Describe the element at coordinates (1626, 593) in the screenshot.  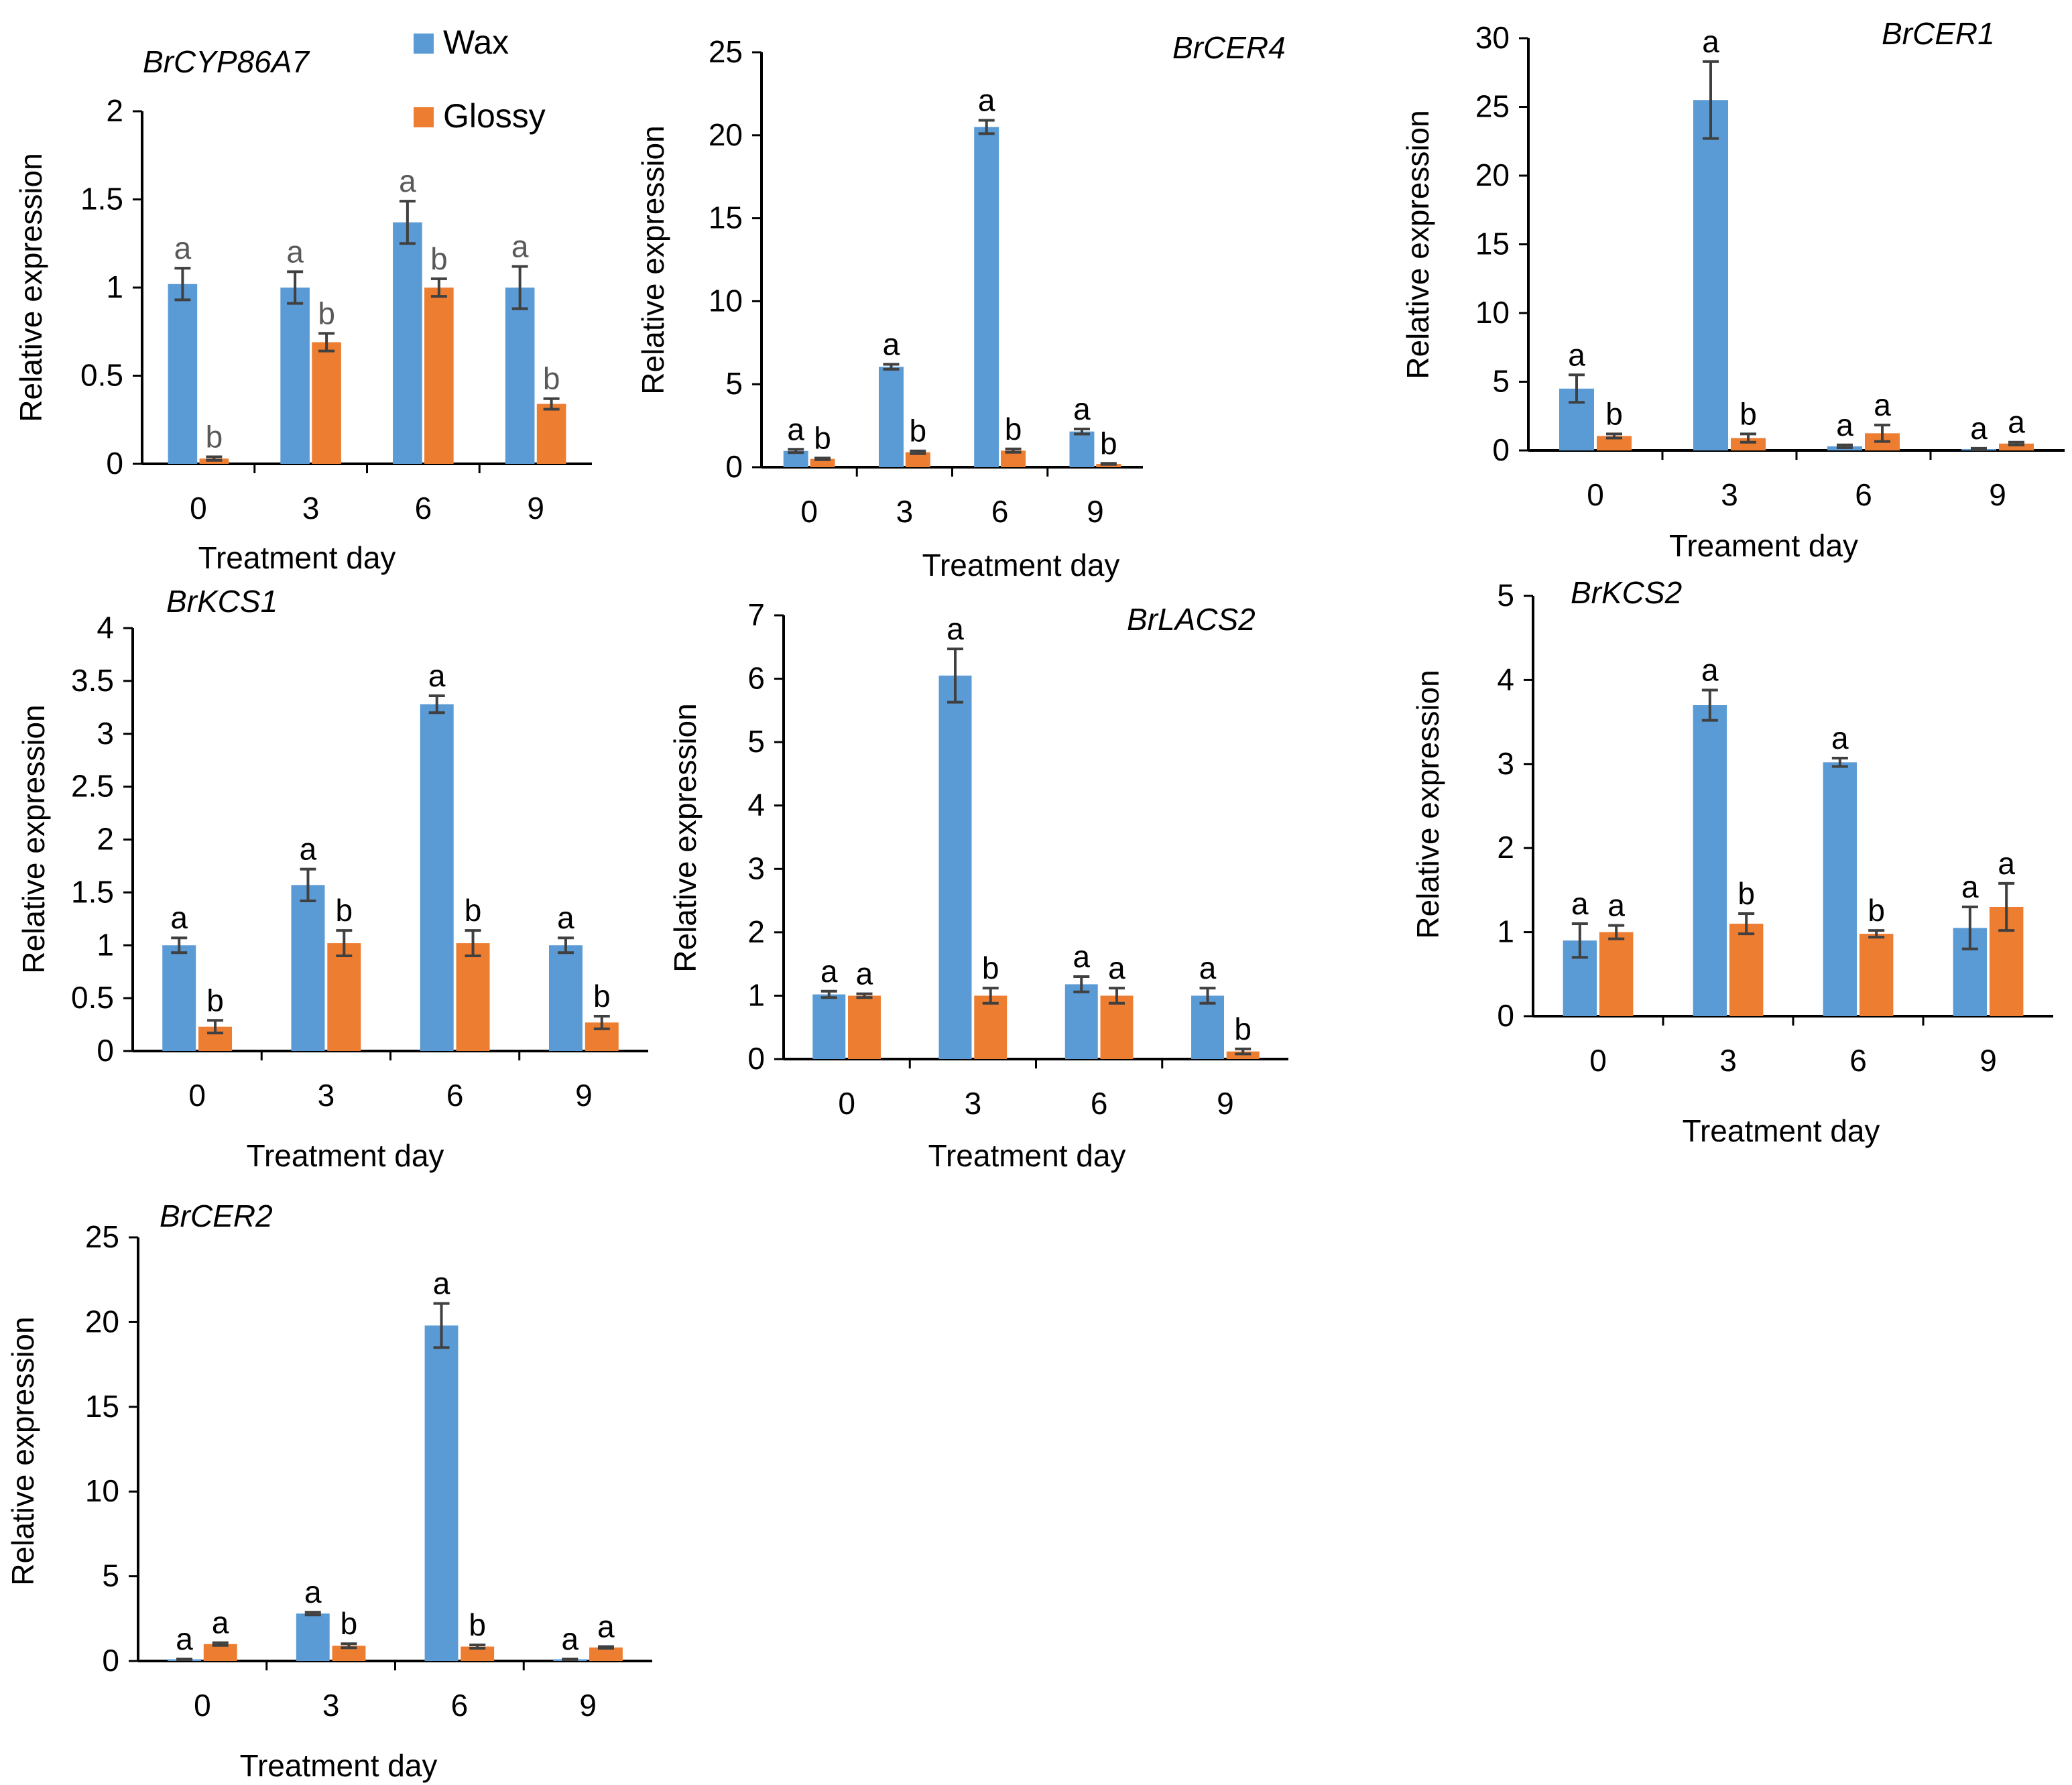
I see `chart-title: BrKCS2` at that location.